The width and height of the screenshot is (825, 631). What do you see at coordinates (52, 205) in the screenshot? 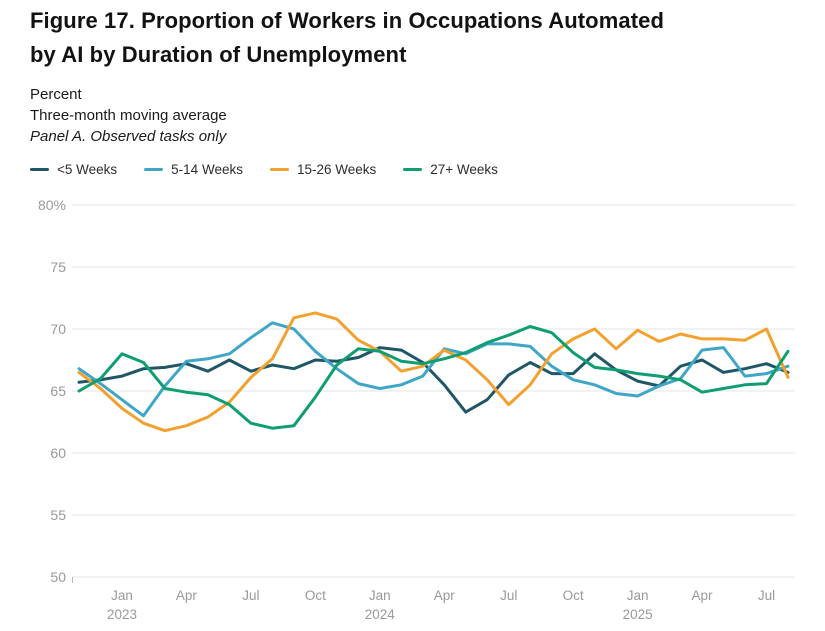
I see `y-axis-label-80: 80%` at bounding box center [52, 205].